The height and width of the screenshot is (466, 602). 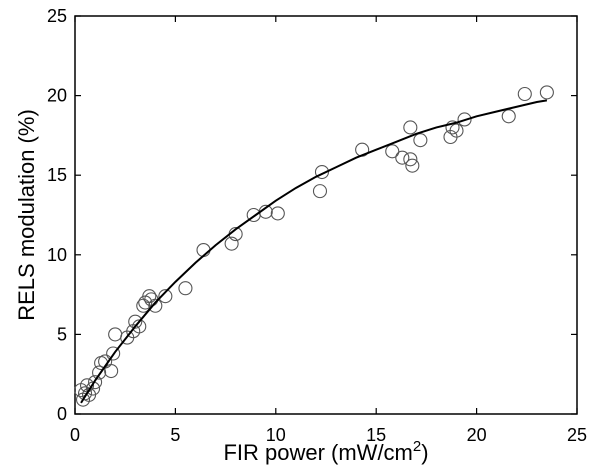 I want to click on x-tick-label: 5, so click(x=175, y=435).